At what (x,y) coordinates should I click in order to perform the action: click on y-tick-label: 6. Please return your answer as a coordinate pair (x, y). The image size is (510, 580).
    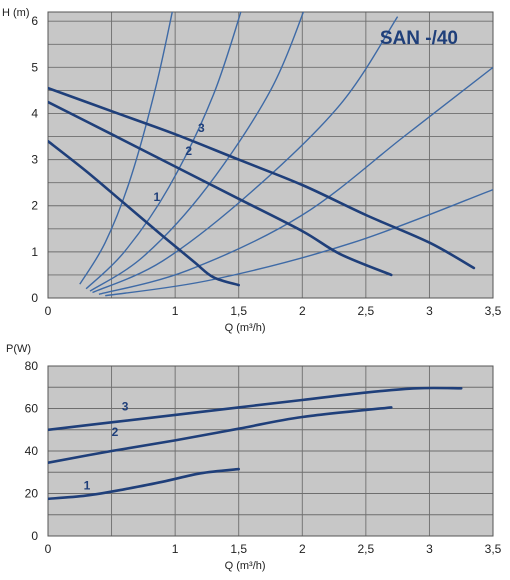
    Looking at the image, I should click on (34, 21).